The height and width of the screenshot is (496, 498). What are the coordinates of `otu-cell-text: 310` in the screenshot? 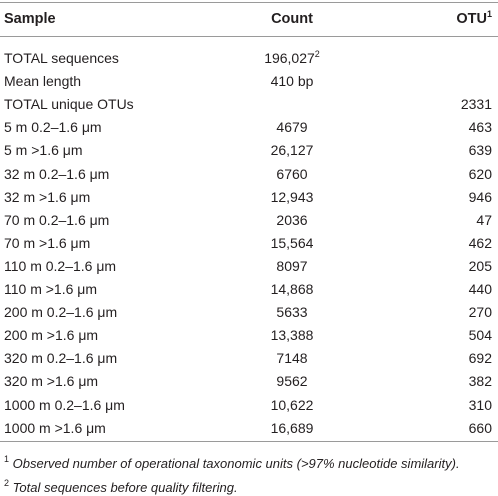 It's located at (480, 404).